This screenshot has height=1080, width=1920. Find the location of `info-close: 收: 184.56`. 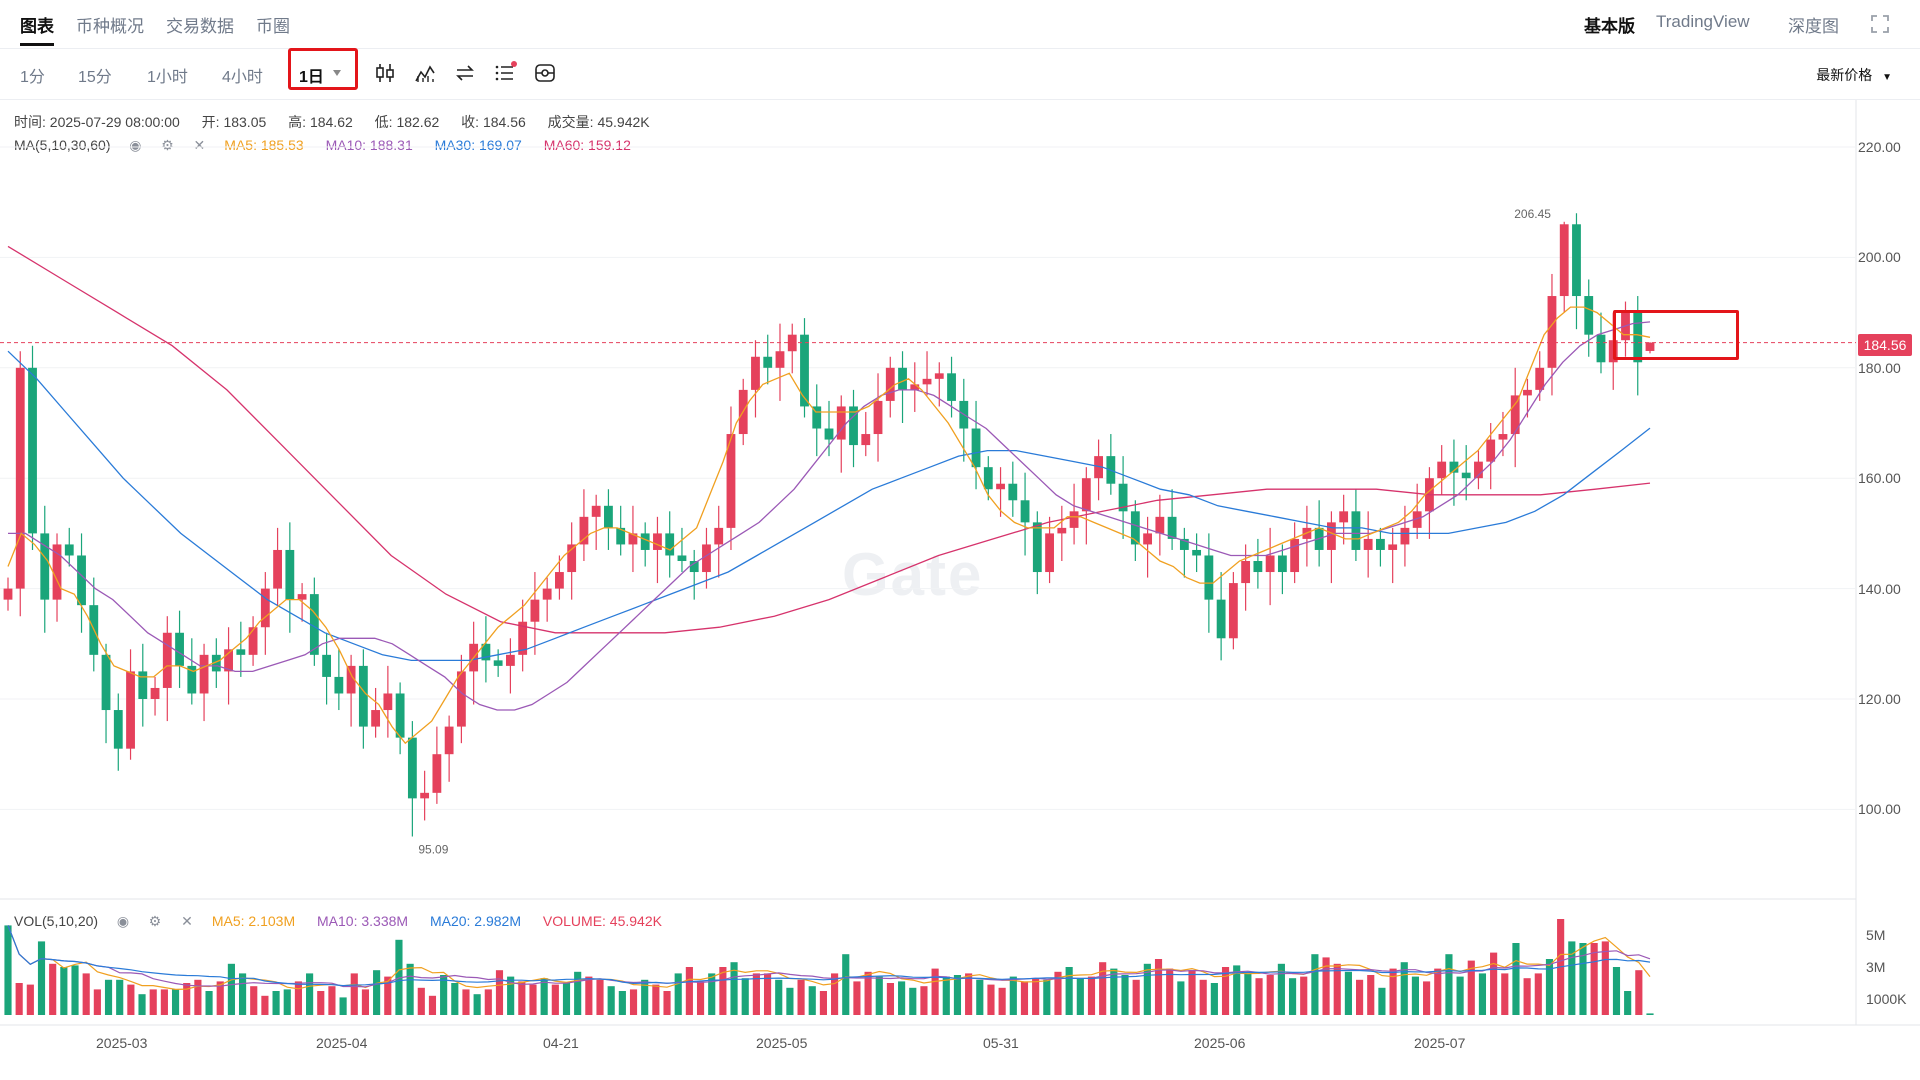

info-close: 收: 184.56 is located at coordinates (493, 122).